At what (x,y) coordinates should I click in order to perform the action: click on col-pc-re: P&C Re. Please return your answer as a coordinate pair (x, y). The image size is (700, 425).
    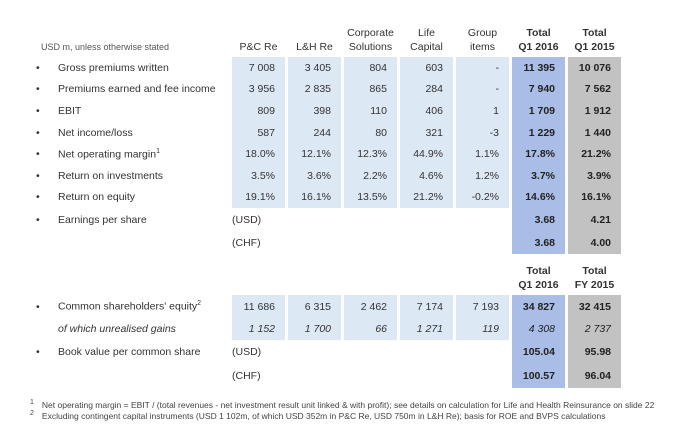
    Looking at the image, I should click on (258, 47).